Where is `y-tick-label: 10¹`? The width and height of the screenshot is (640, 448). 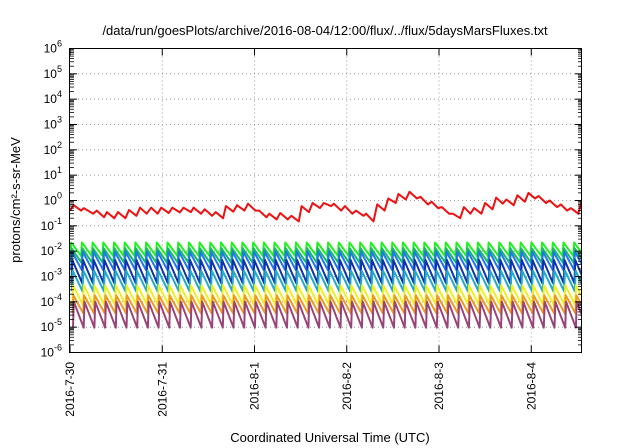
y-tick-label: 10¹ is located at coordinates (53, 173).